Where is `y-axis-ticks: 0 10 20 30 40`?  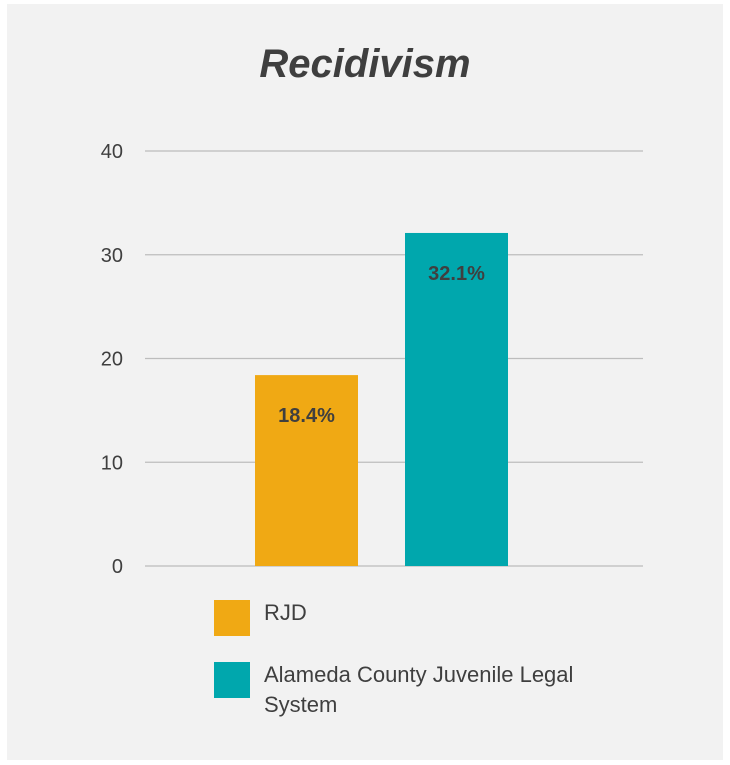 y-axis-ticks: 0 10 20 30 40 is located at coordinates (112, 359).